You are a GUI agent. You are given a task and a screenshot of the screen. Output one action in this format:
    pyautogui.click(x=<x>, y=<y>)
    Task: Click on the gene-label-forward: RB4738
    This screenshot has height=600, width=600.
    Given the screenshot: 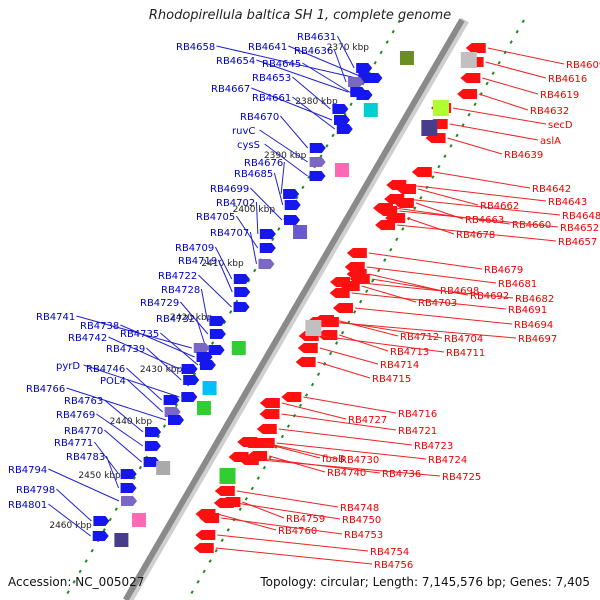 What is the action you would take?
    pyautogui.click(x=99, y=326)
    